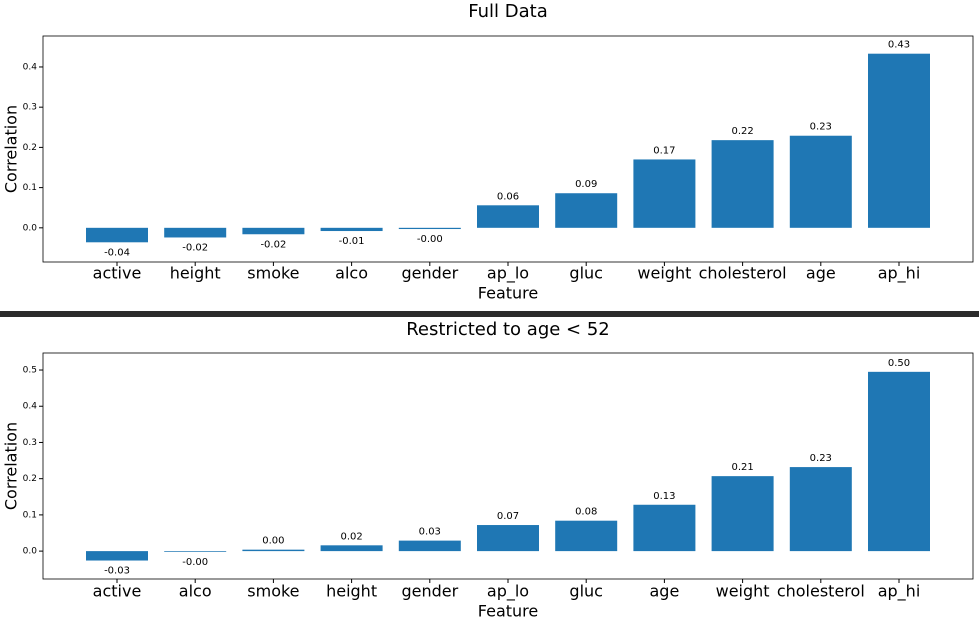 This screenshot has height=628, width=979. Describe the element at coordinates (430, 532) in the screenshot. I see `value-label: 0.03` at that location.